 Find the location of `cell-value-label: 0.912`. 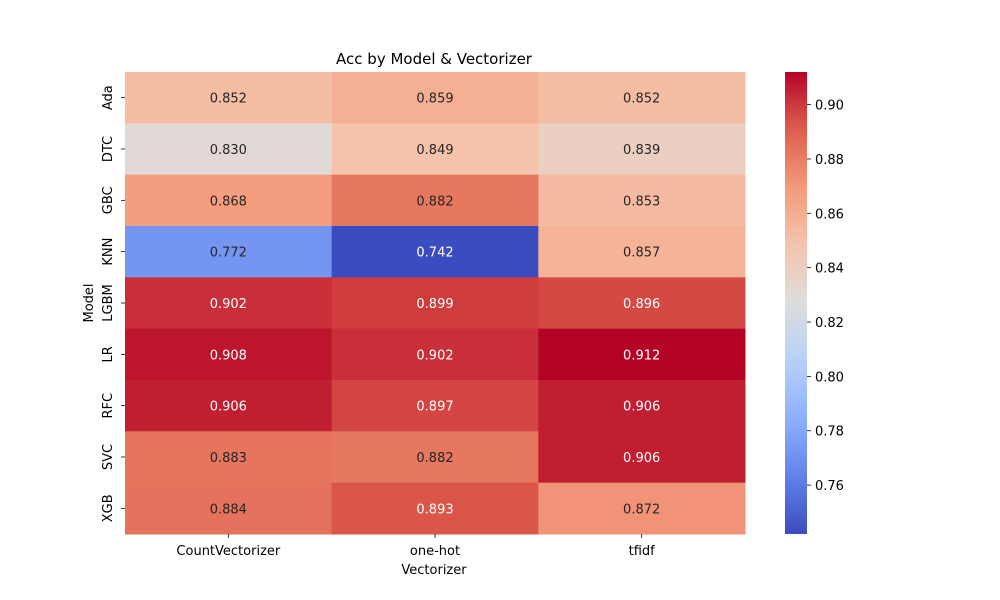

cell-value-label: 0.912 is located at coordinates (641, 355).